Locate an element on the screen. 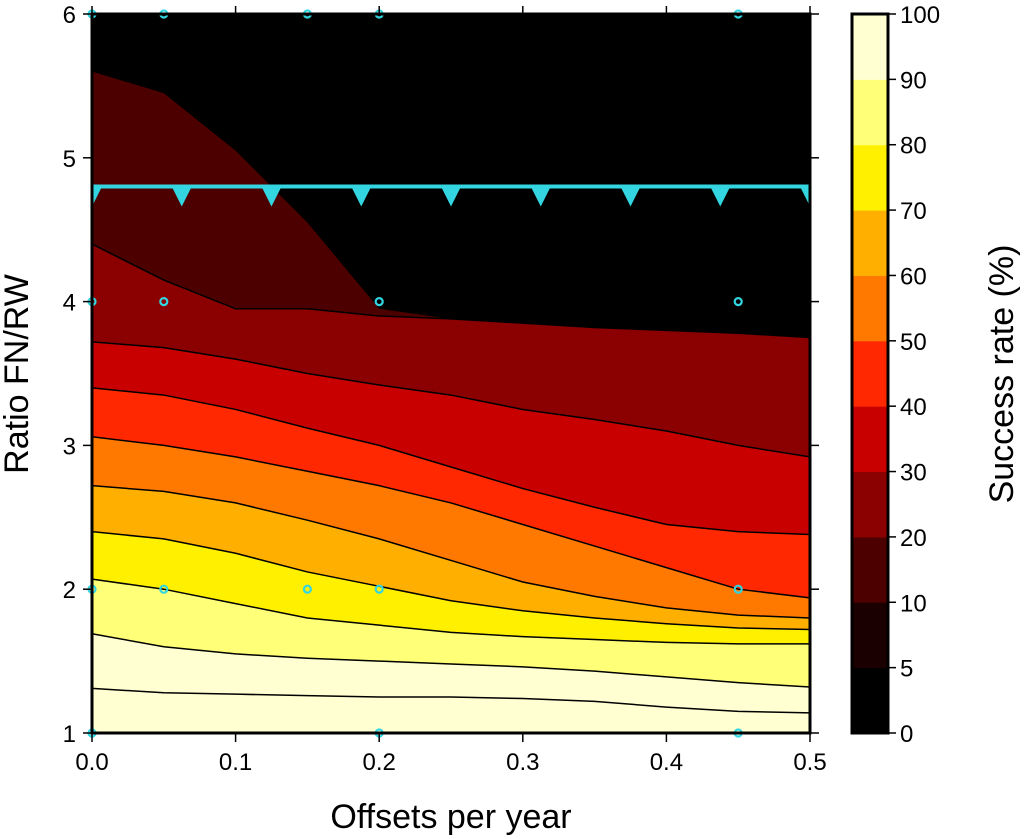 This screenshot has height=839, width=1024. x-axis-title: Offsets per year is located at coordinates (450, 817).